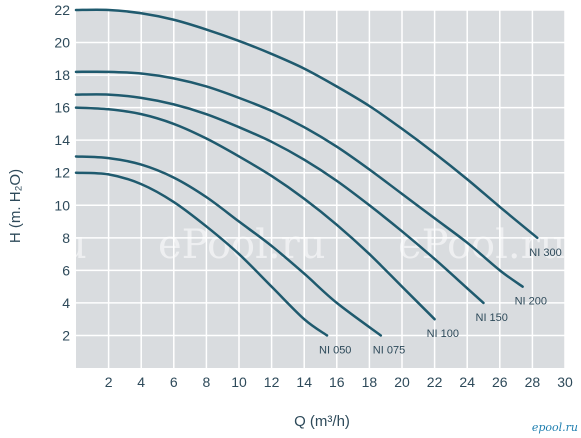  Describe the element at coordinates (370, 382) in the screenshot. I see `x-tick-18: 18` at that location.